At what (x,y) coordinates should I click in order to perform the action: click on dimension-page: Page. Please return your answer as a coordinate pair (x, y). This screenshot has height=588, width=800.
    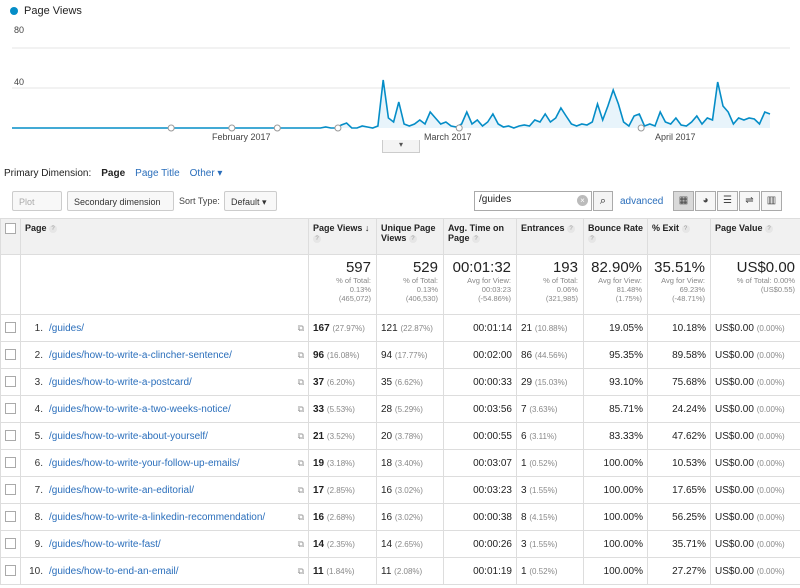
    Looking at the image, I should click on (113, 173).